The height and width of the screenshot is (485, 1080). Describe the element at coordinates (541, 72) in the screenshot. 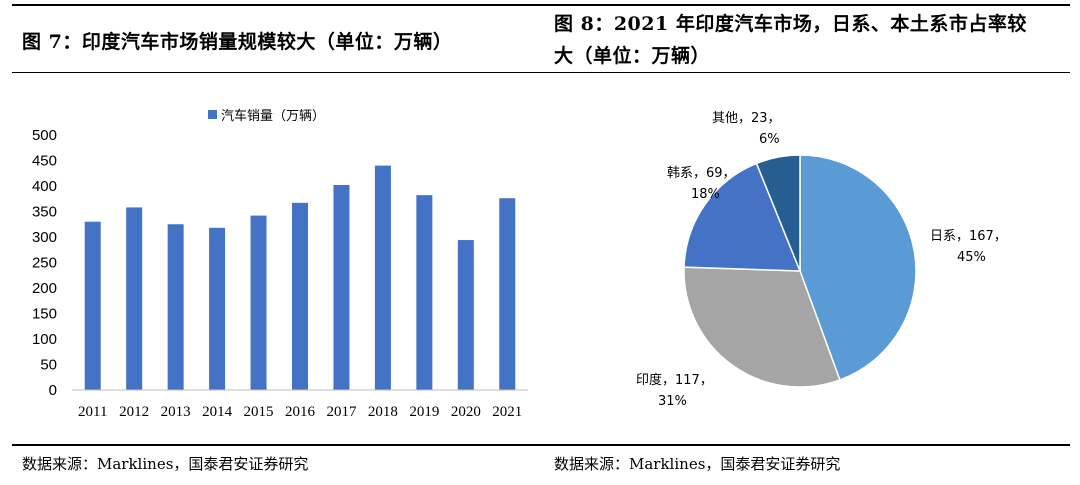

I see `title-bottom-rule` at that location.